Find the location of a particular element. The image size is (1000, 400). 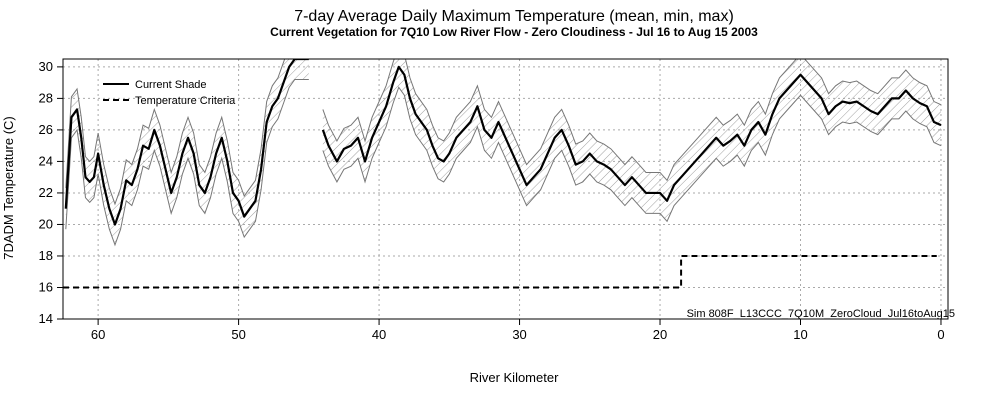

x-axis-ticks: 60 50 40 30 20 10 0 is located at coordinates (518, 330).